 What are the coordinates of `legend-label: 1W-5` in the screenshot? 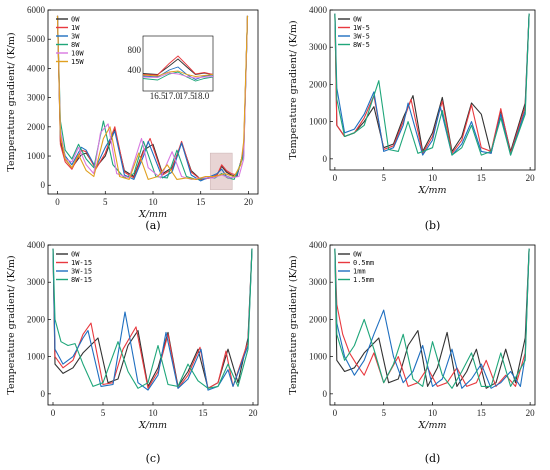 It's located at (361, 28).